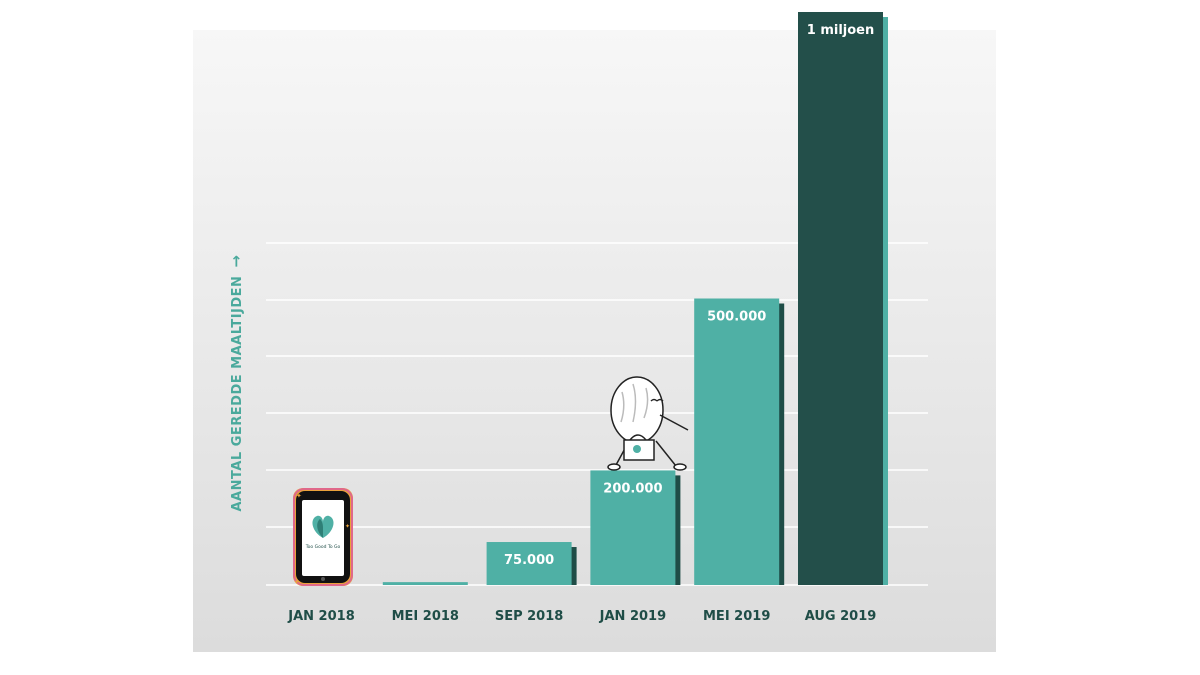 The height and width of the screenshot is (675, 1200). Describe the element at coordinates (680, 467) in the screenshot. I see `mascot-foot-right` at that location.